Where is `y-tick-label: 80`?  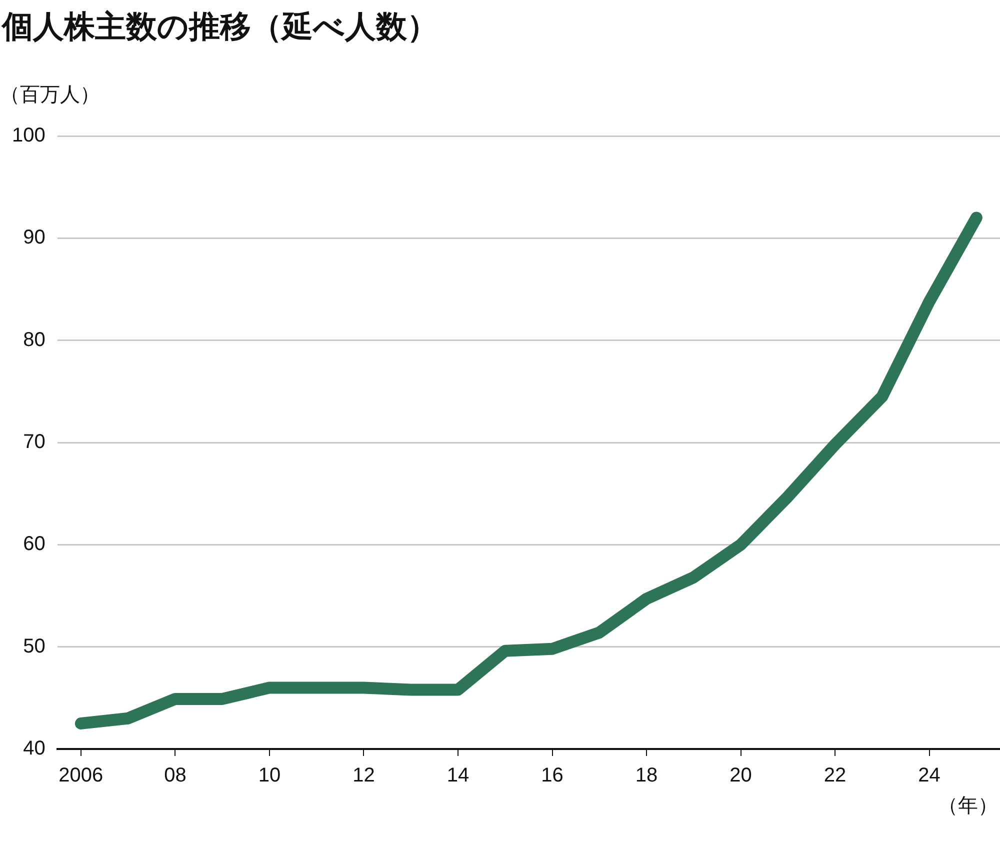 y-tick-label: 80 is located at coordinates (34, 339).